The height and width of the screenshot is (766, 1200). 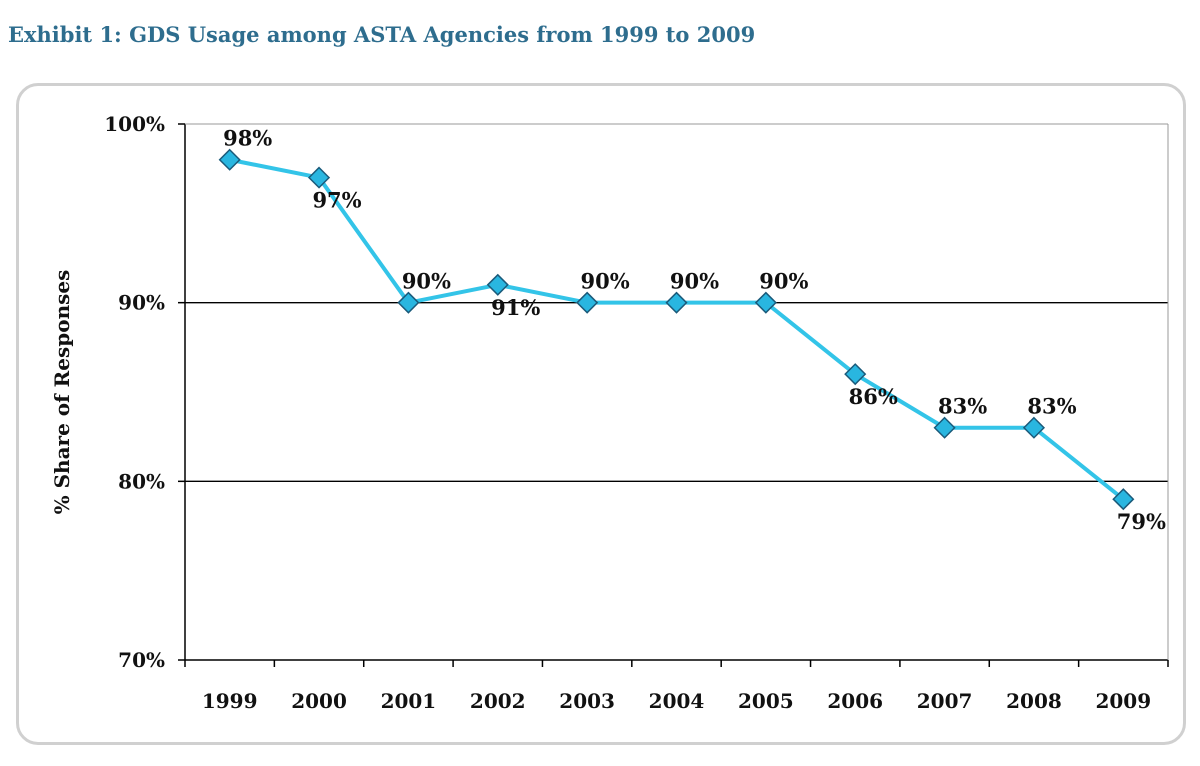 I want to click on data-point-2005, so click(x=765, y=302).